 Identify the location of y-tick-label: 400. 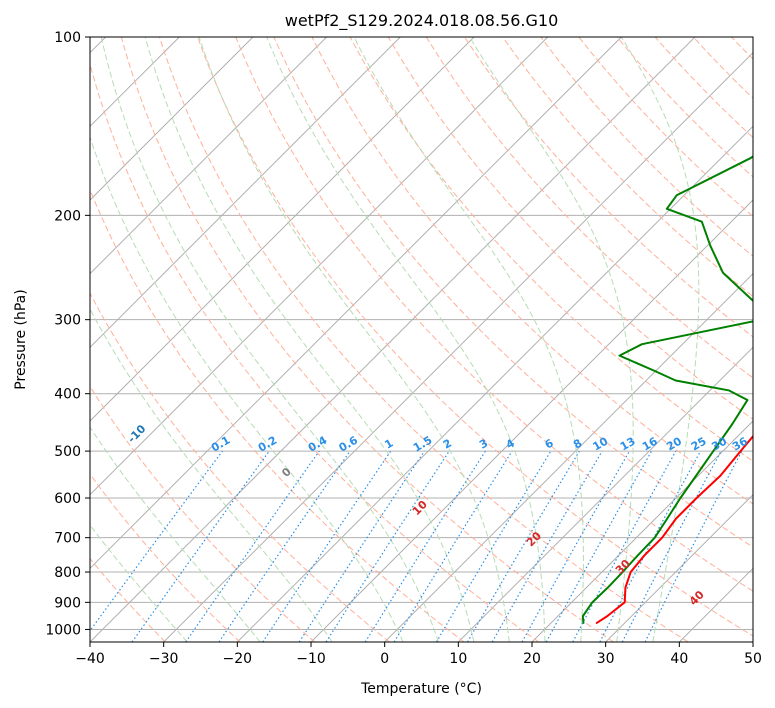
(67, 395).